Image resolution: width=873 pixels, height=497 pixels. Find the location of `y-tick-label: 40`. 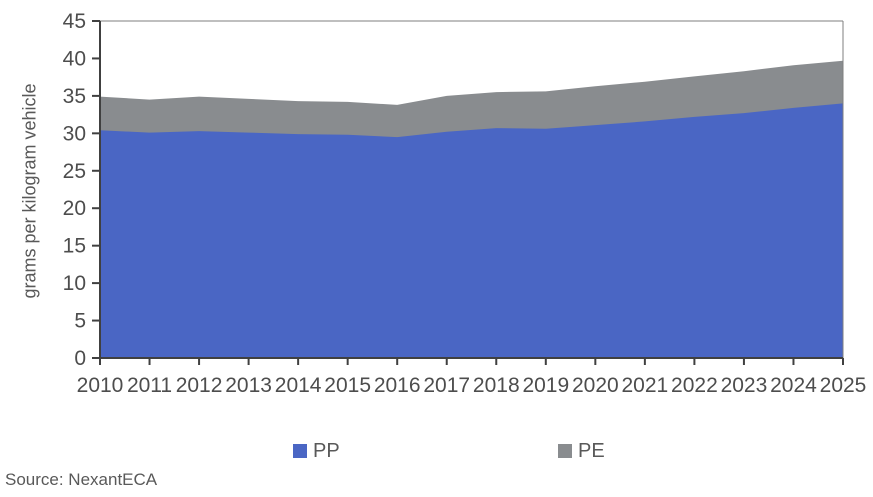

y-tick-label: 40 is located at coordinates (74, 58).